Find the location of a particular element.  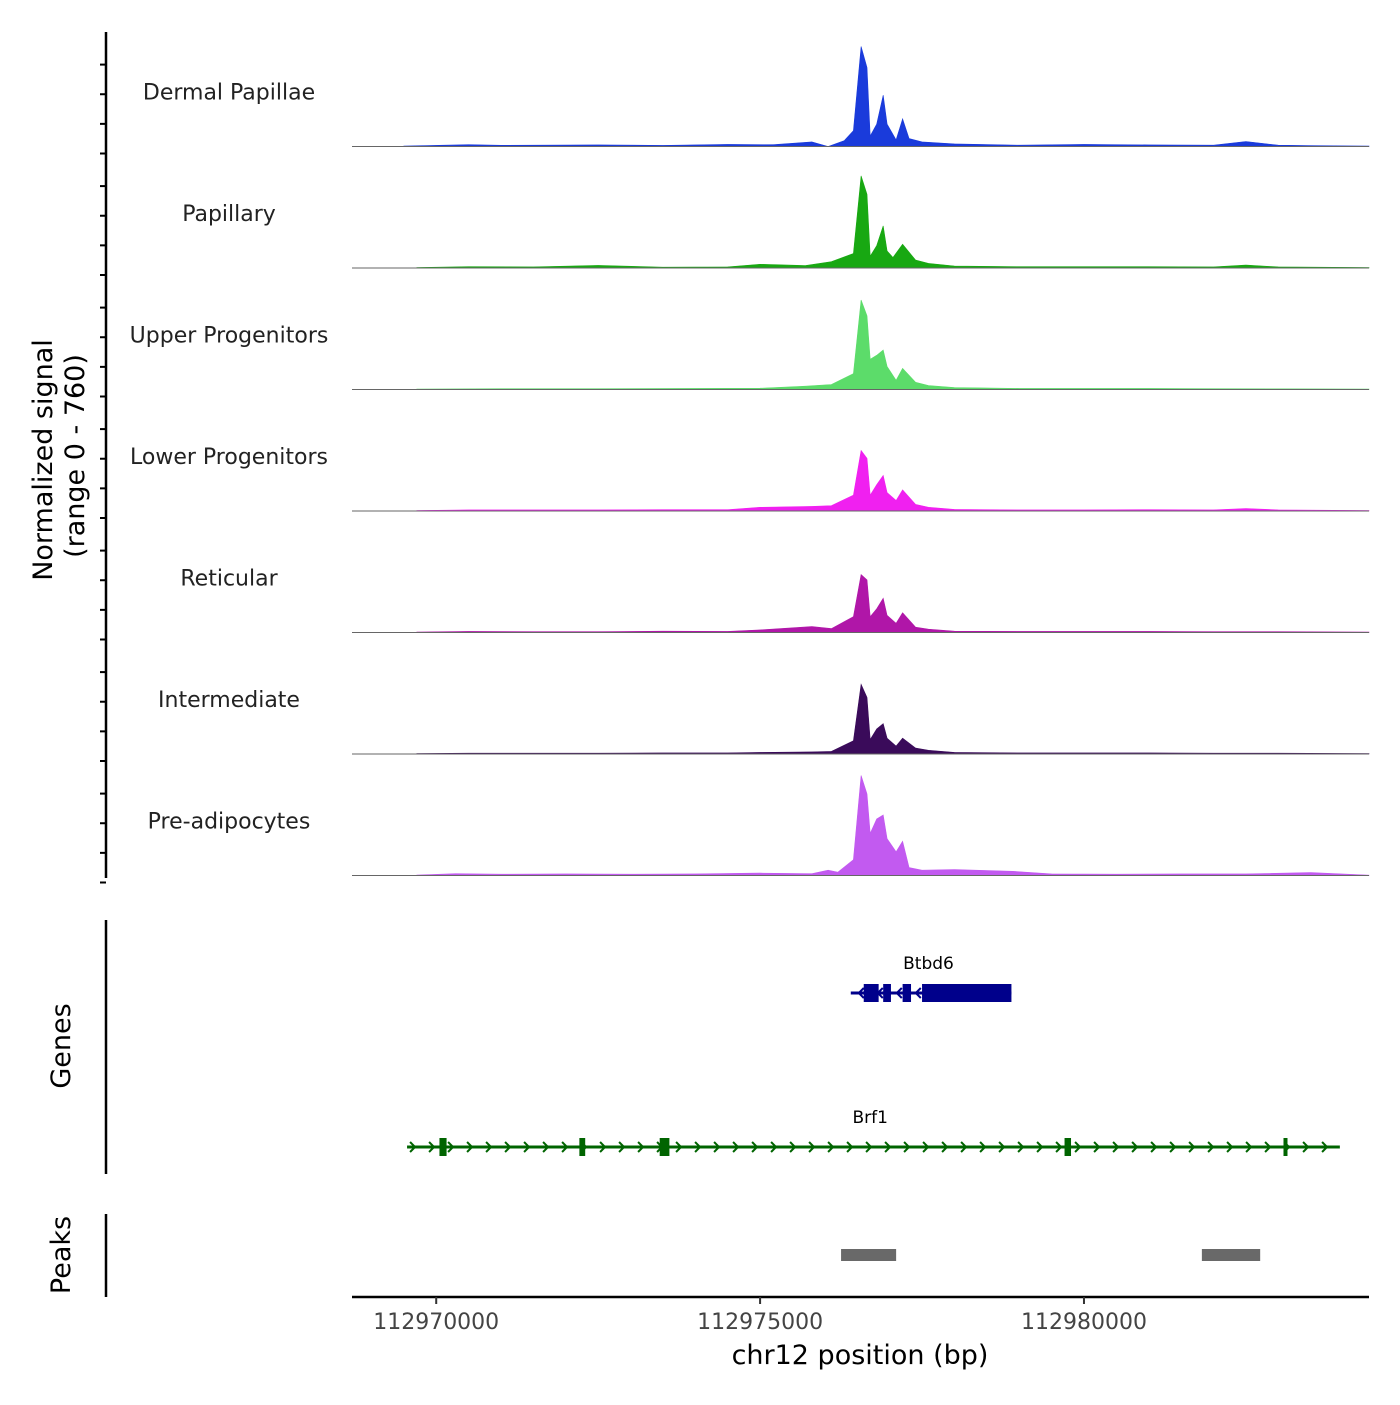

track-pre-adipocytes: Pre-adipocytes is located at coordinates (759, 825).